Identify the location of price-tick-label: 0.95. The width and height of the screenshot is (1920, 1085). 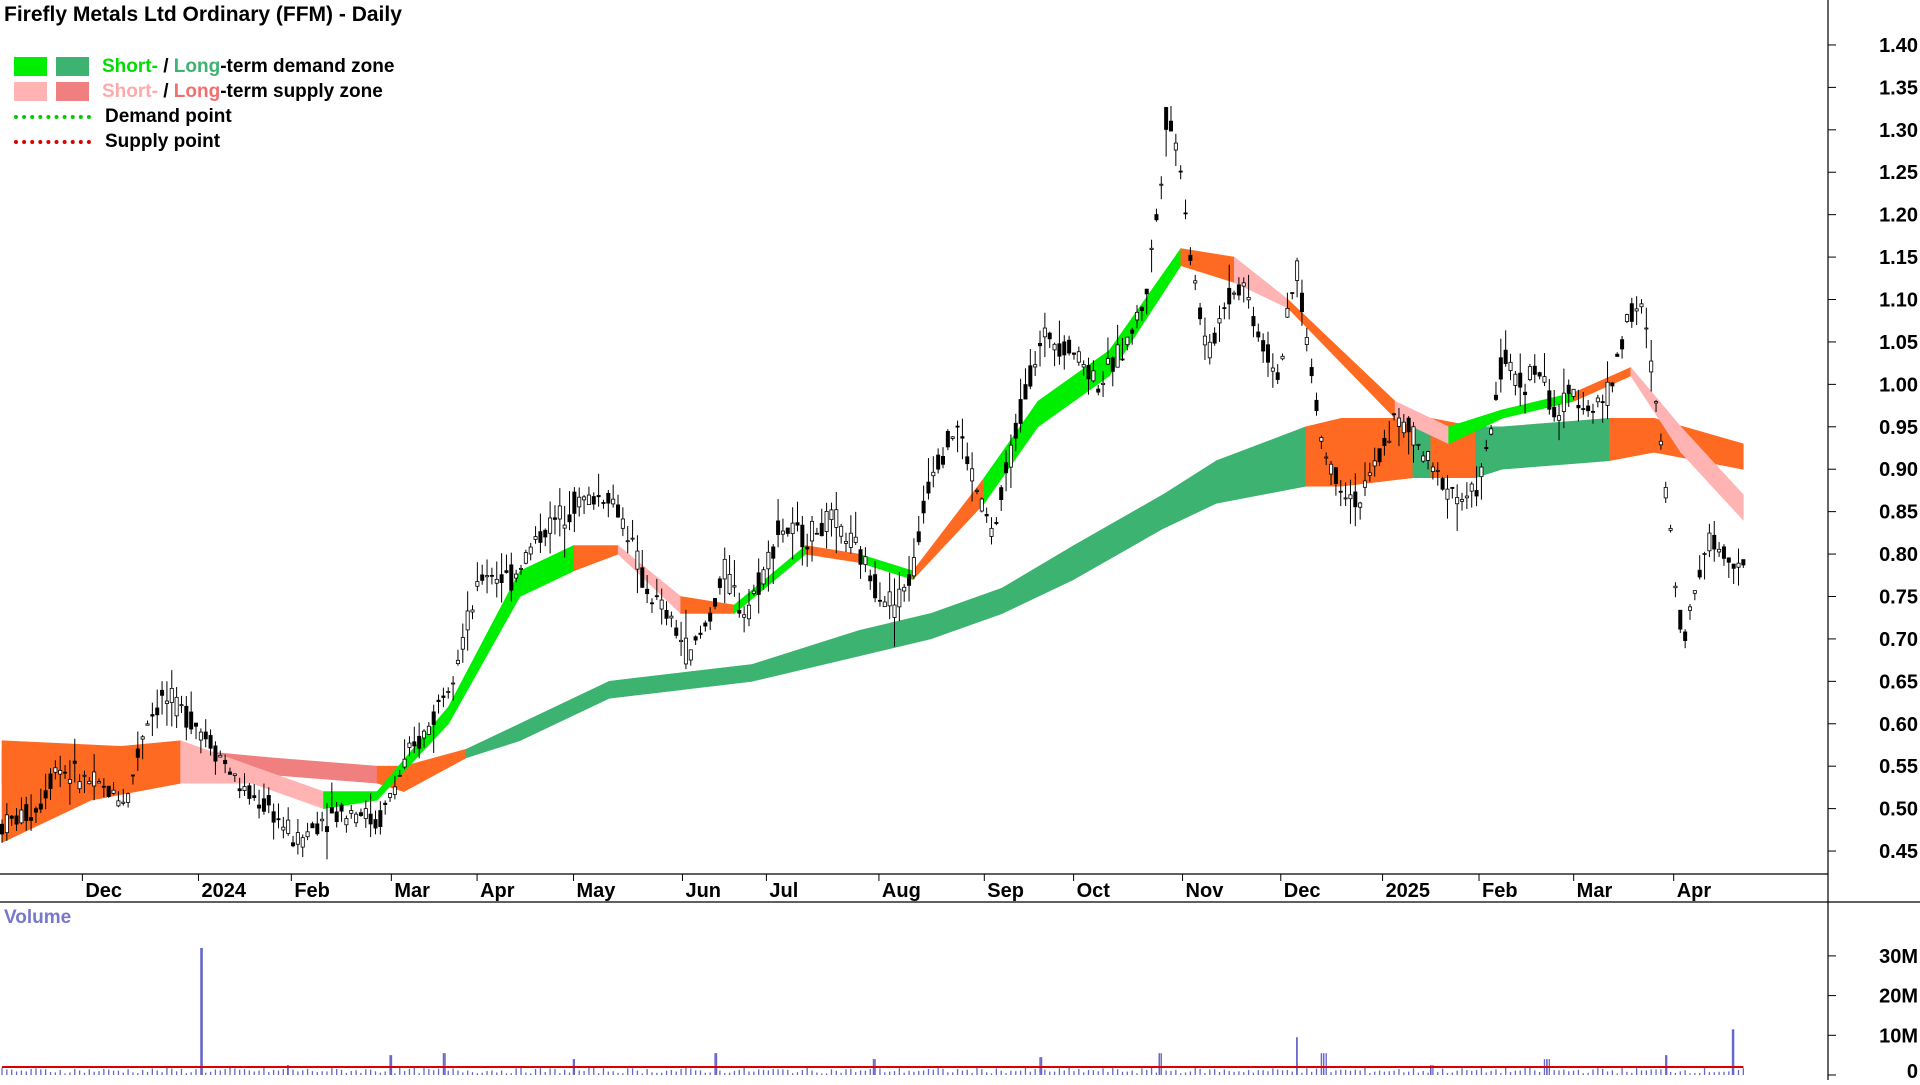
(1898, 428).